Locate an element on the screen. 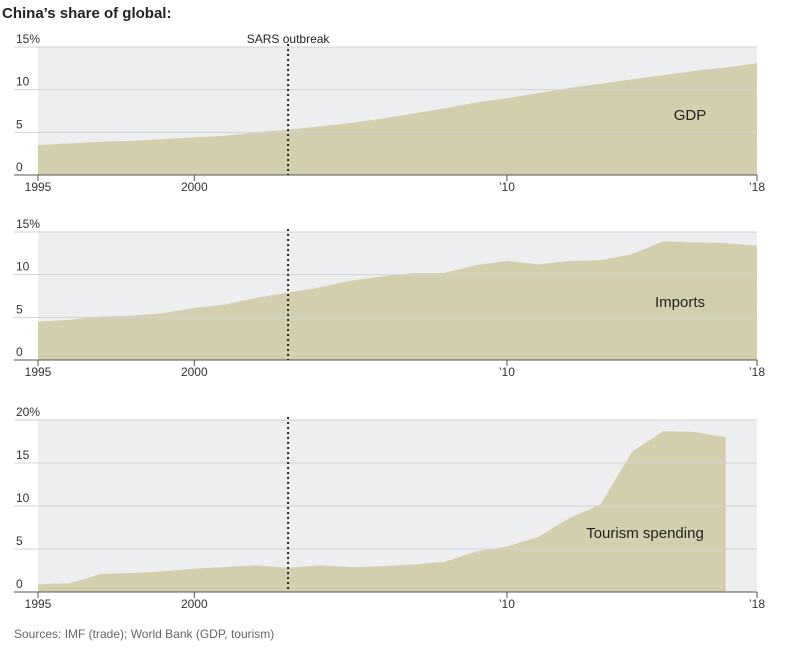  y-tick-label: 20% is located at coordinates (28, 412).